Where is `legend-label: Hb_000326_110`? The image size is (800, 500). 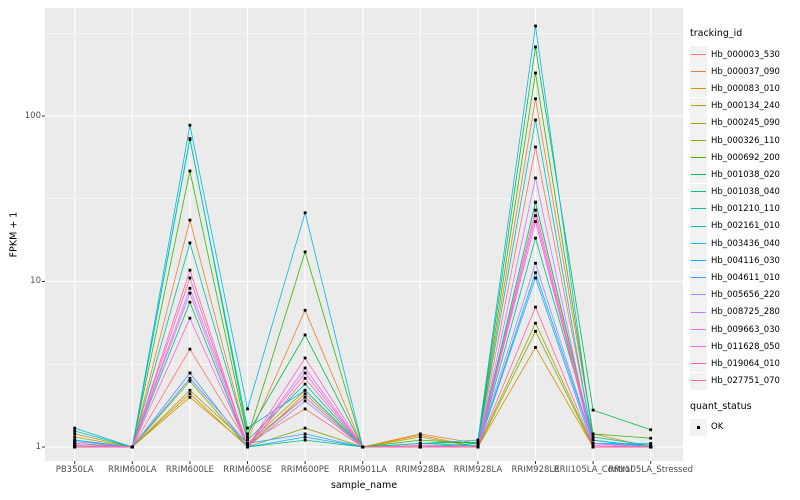 legend-label: Hb_000326_110 is located at coordinates (745, 140).